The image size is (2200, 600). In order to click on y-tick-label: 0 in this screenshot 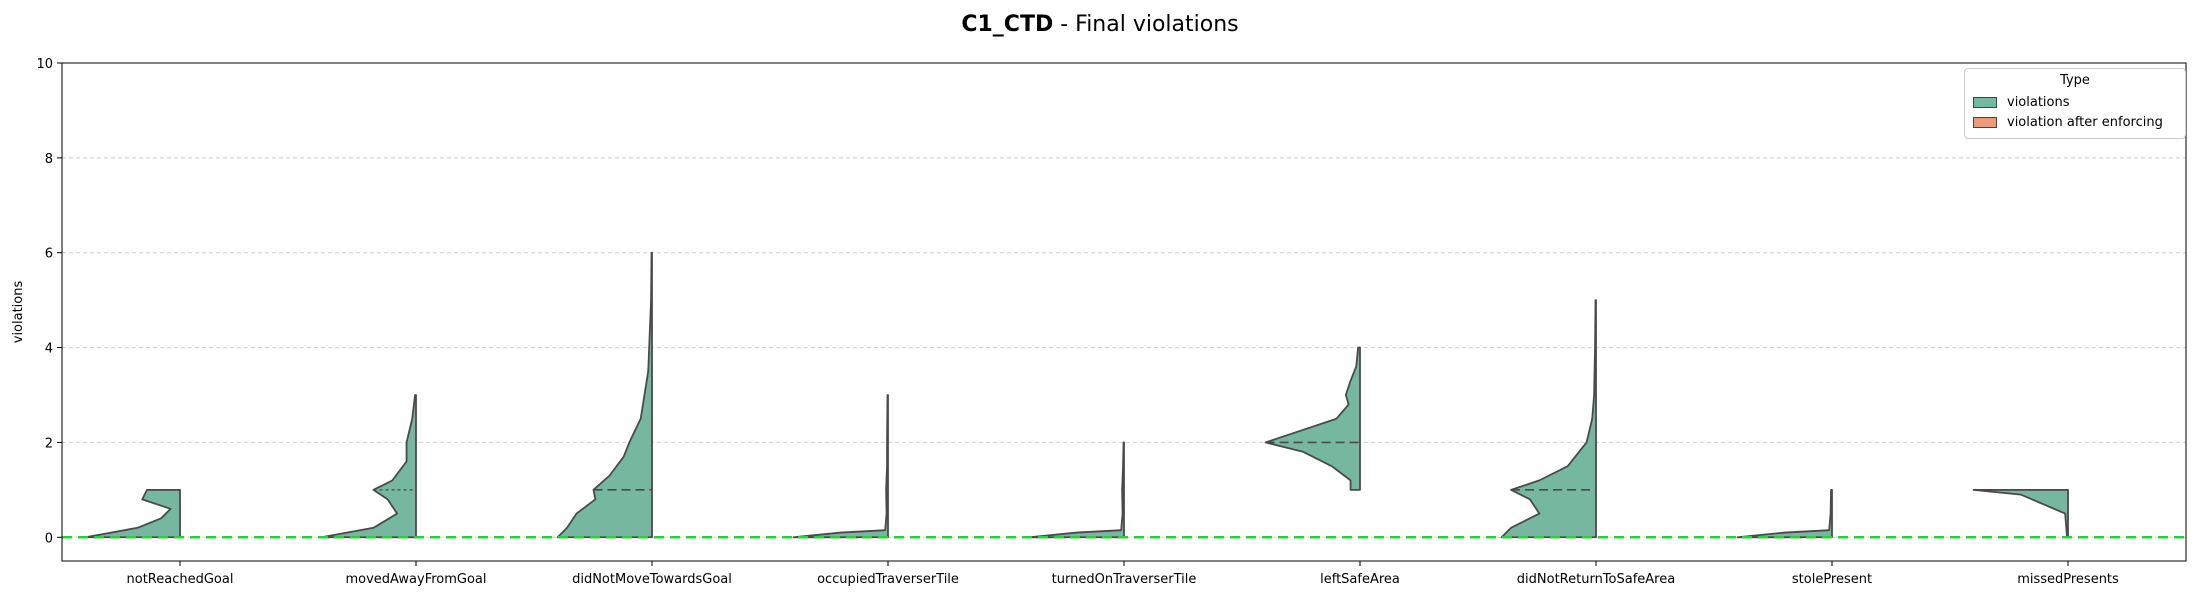, I will do `click(49, 538)`.